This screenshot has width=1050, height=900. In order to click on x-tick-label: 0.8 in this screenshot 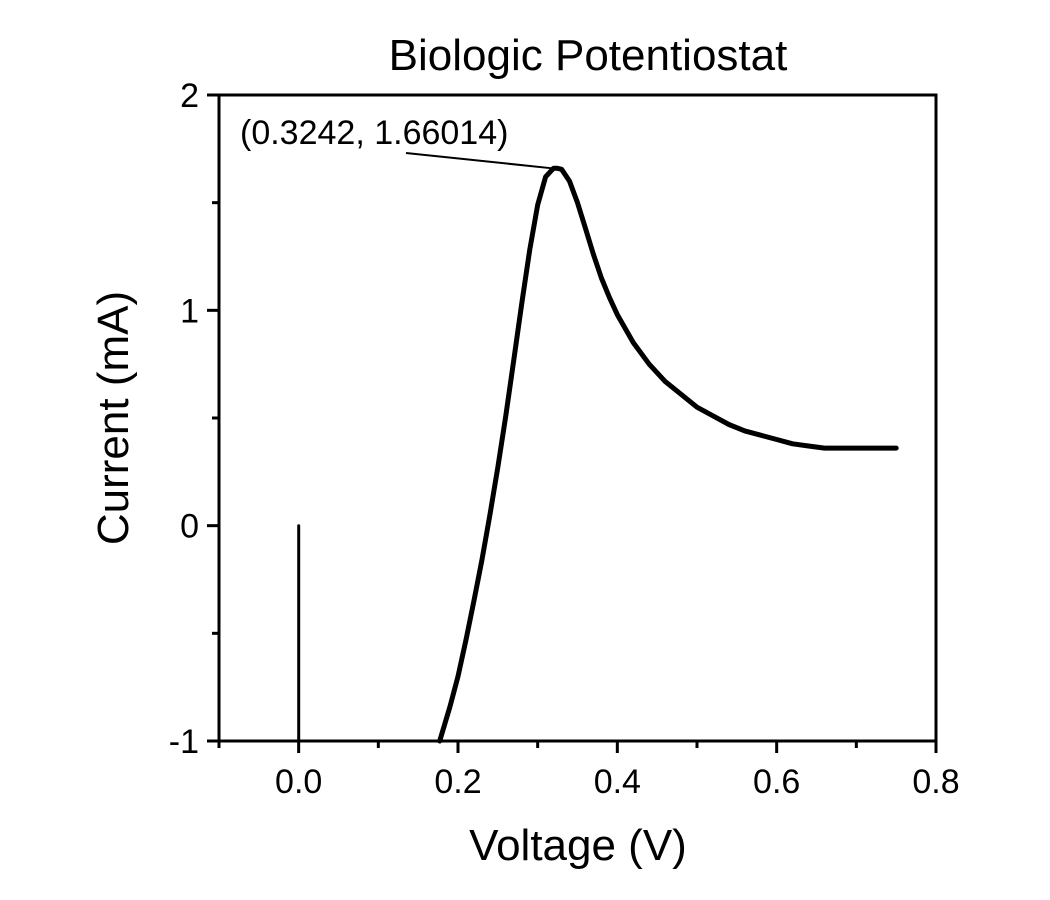, I will do `click(935, 782)`.